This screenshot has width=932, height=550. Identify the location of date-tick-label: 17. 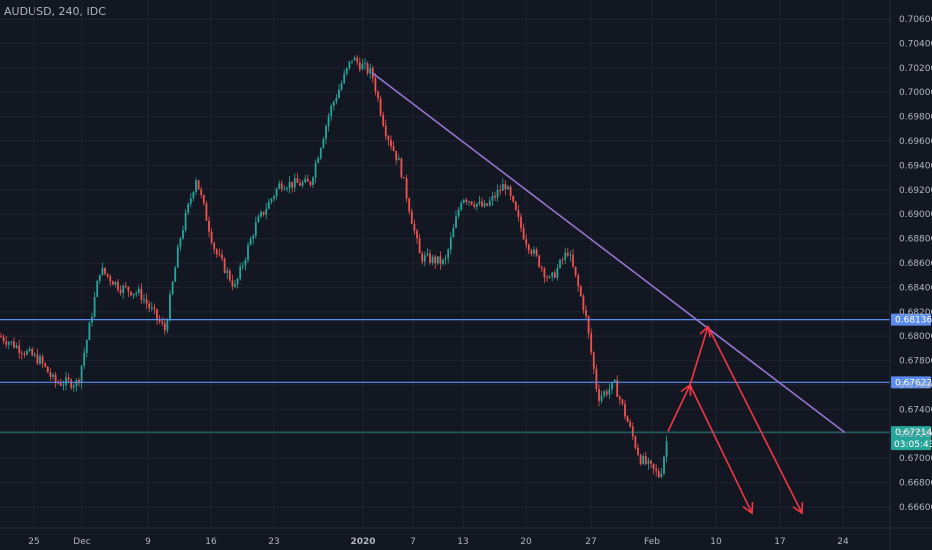
(779, 542).